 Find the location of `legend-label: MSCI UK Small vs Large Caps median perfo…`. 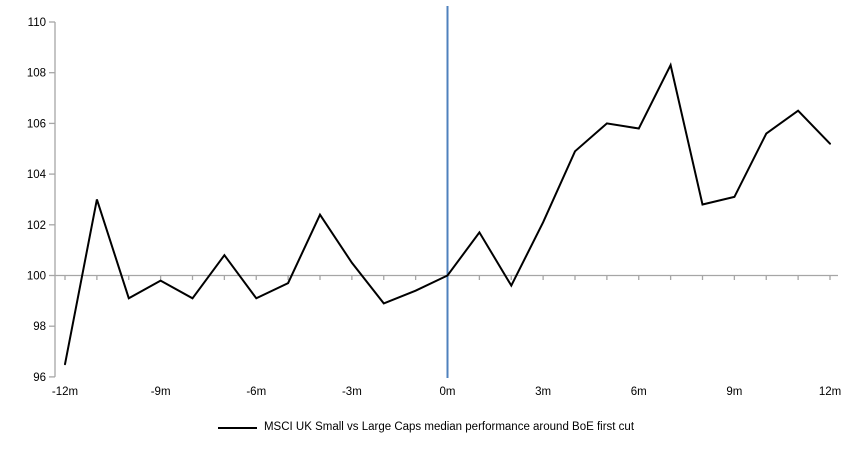

legend-label: MSCI UK Small vs Large Caps median perfo… is located at coordinates (449, 427).